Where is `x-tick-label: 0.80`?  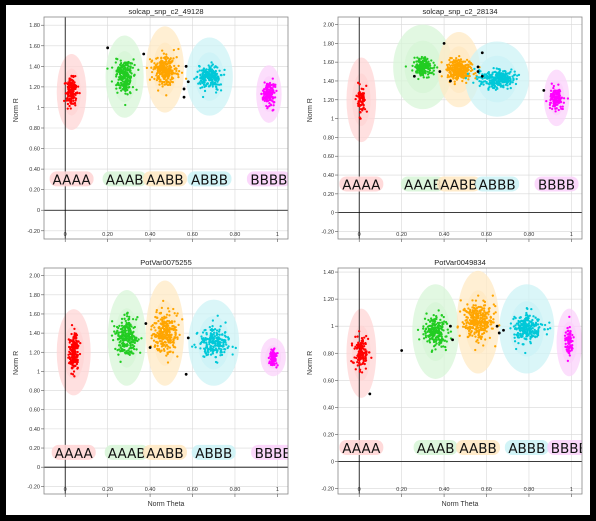
x-tick-label: 0.80 is located at coordinates (529, 490).